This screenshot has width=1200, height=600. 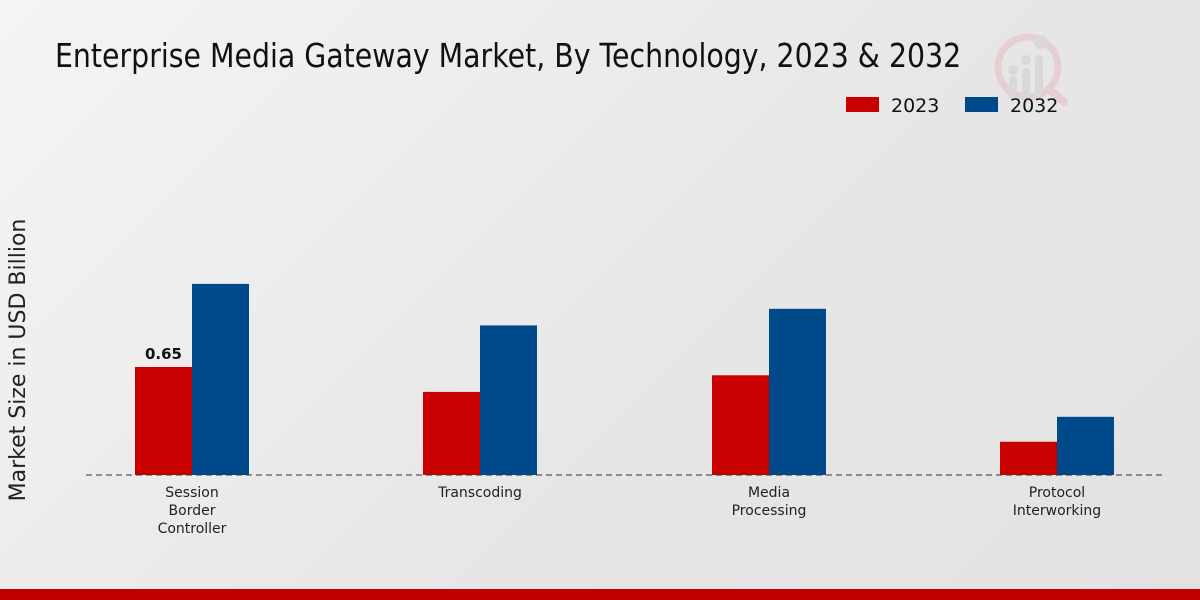 I want to click on y-axis-label: Market Size in USD Billion, so click(x=18, y=360).